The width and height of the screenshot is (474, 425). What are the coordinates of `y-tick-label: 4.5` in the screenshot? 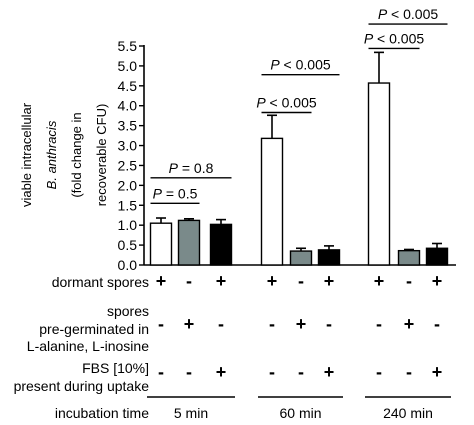 It's located at (128, 86).